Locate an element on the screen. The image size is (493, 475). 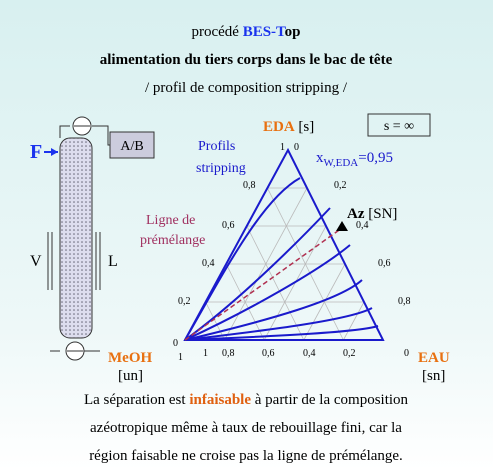
right-vertex: EAU is located at coordinates (434, 358).